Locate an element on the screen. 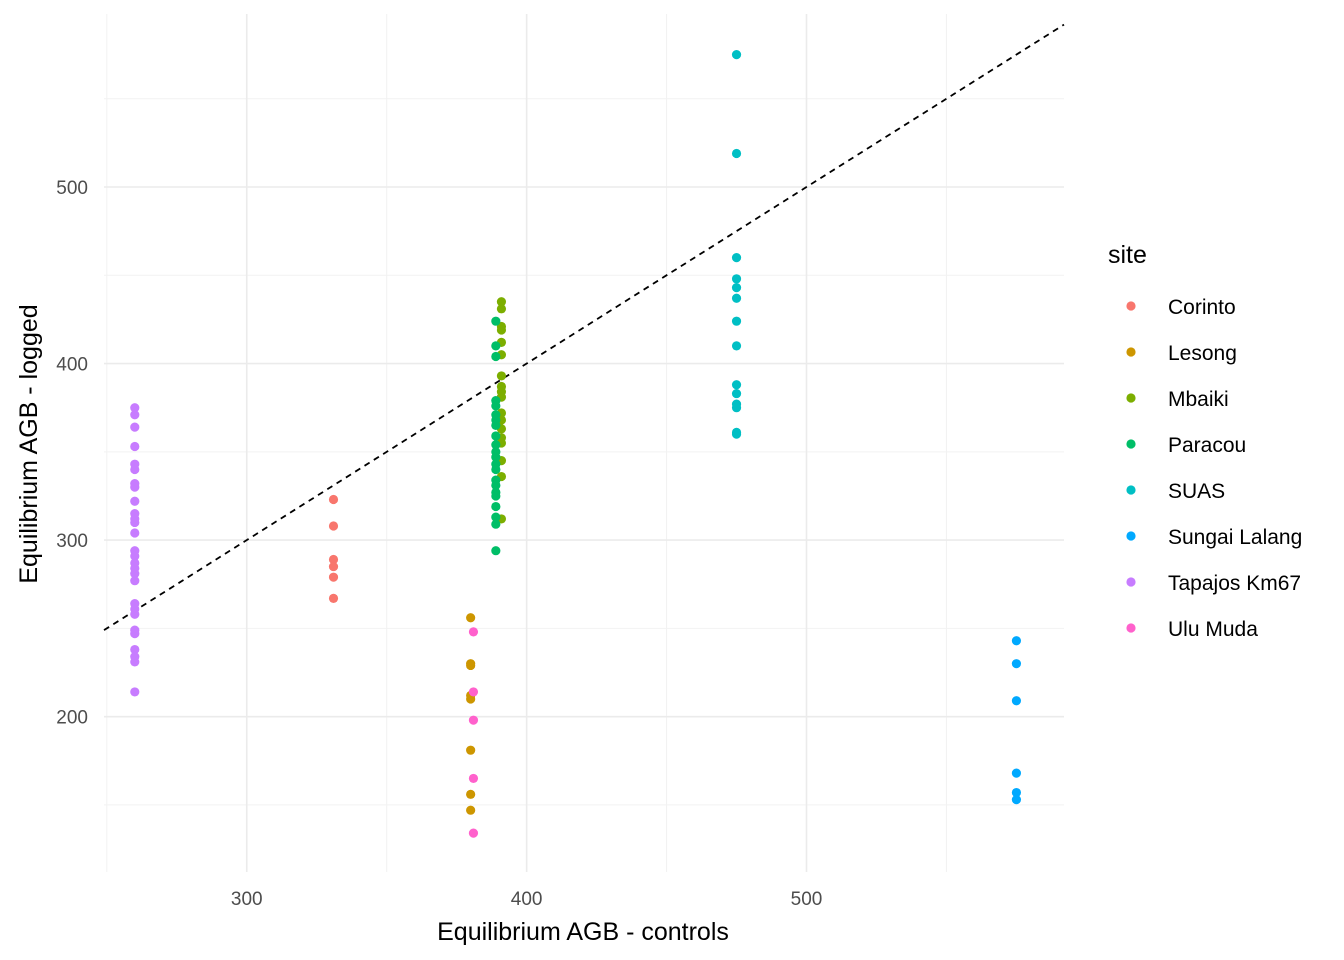 This screenshot has width=1344, height=960. legend-label: Lesong is located at coordinates (1202, 353).